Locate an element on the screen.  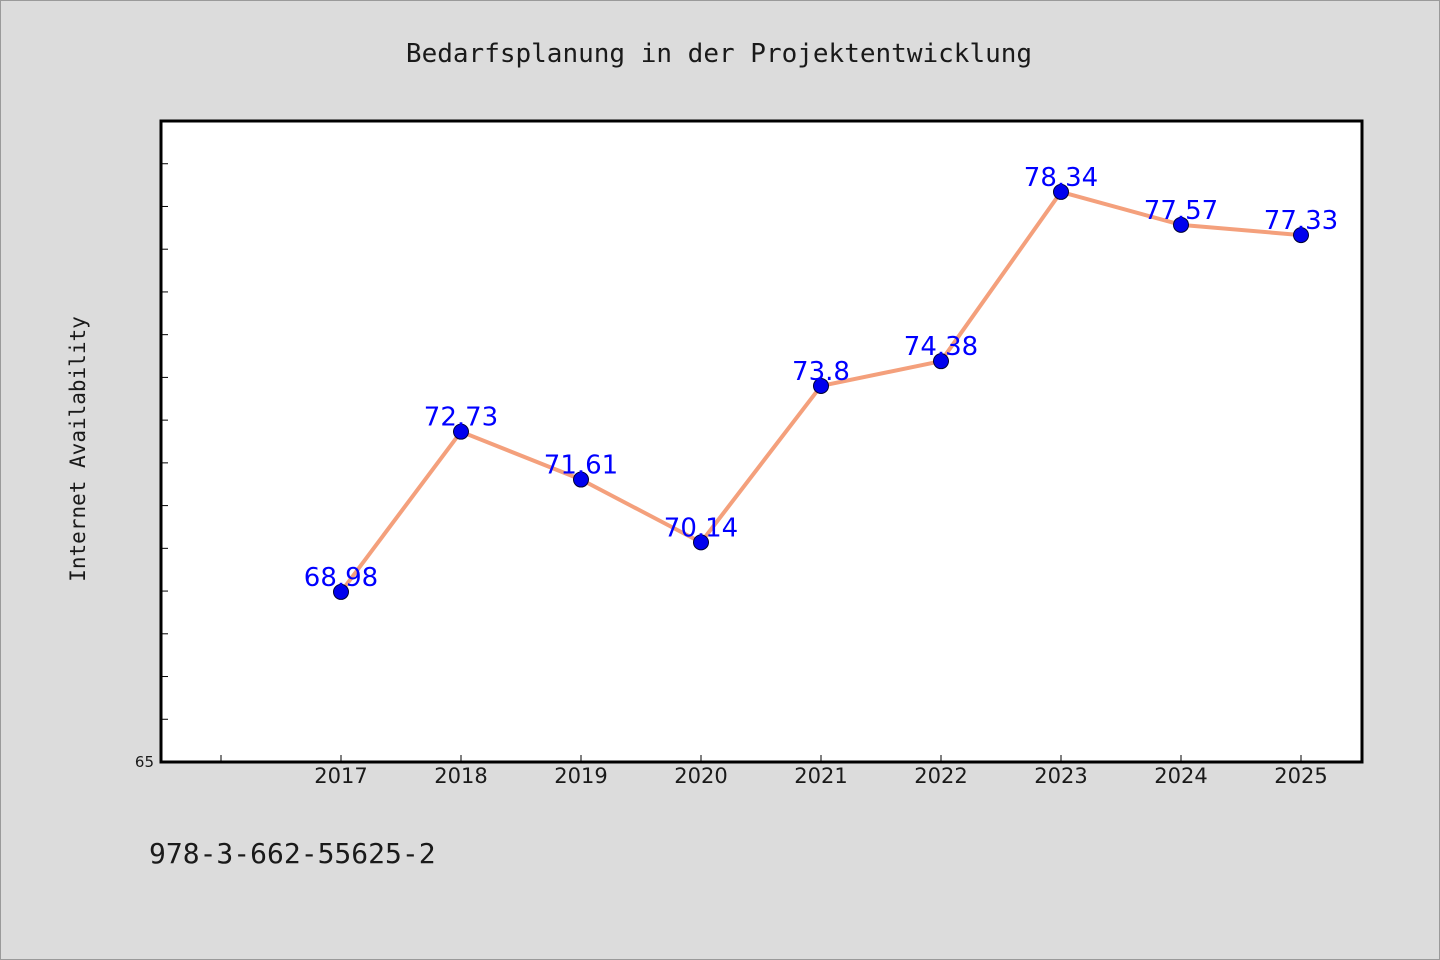
y-axis-ticks is located at coordinates (164, 441).